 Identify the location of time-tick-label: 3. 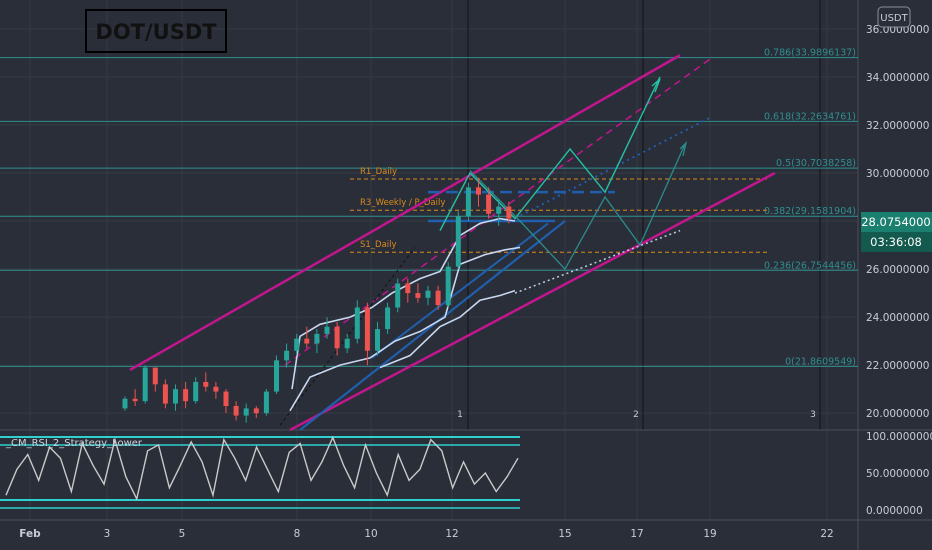
(107, 534).